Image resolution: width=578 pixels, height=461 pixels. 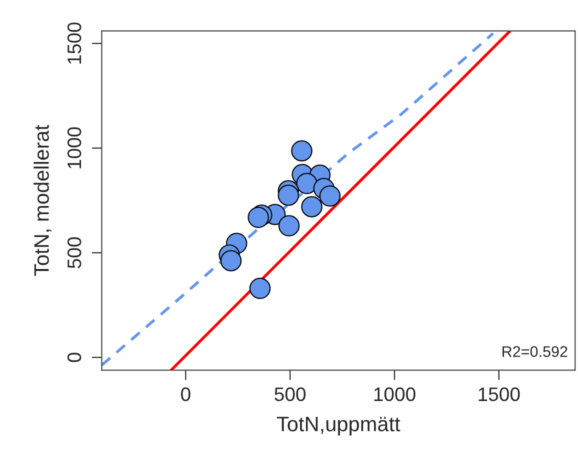 I want to click on y-tick-label: 1500, so click(x=74, y=43).